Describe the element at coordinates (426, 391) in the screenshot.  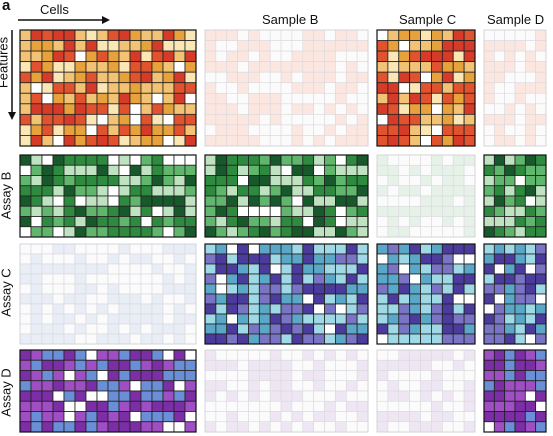
I see `heatmap-block-border` at that location.